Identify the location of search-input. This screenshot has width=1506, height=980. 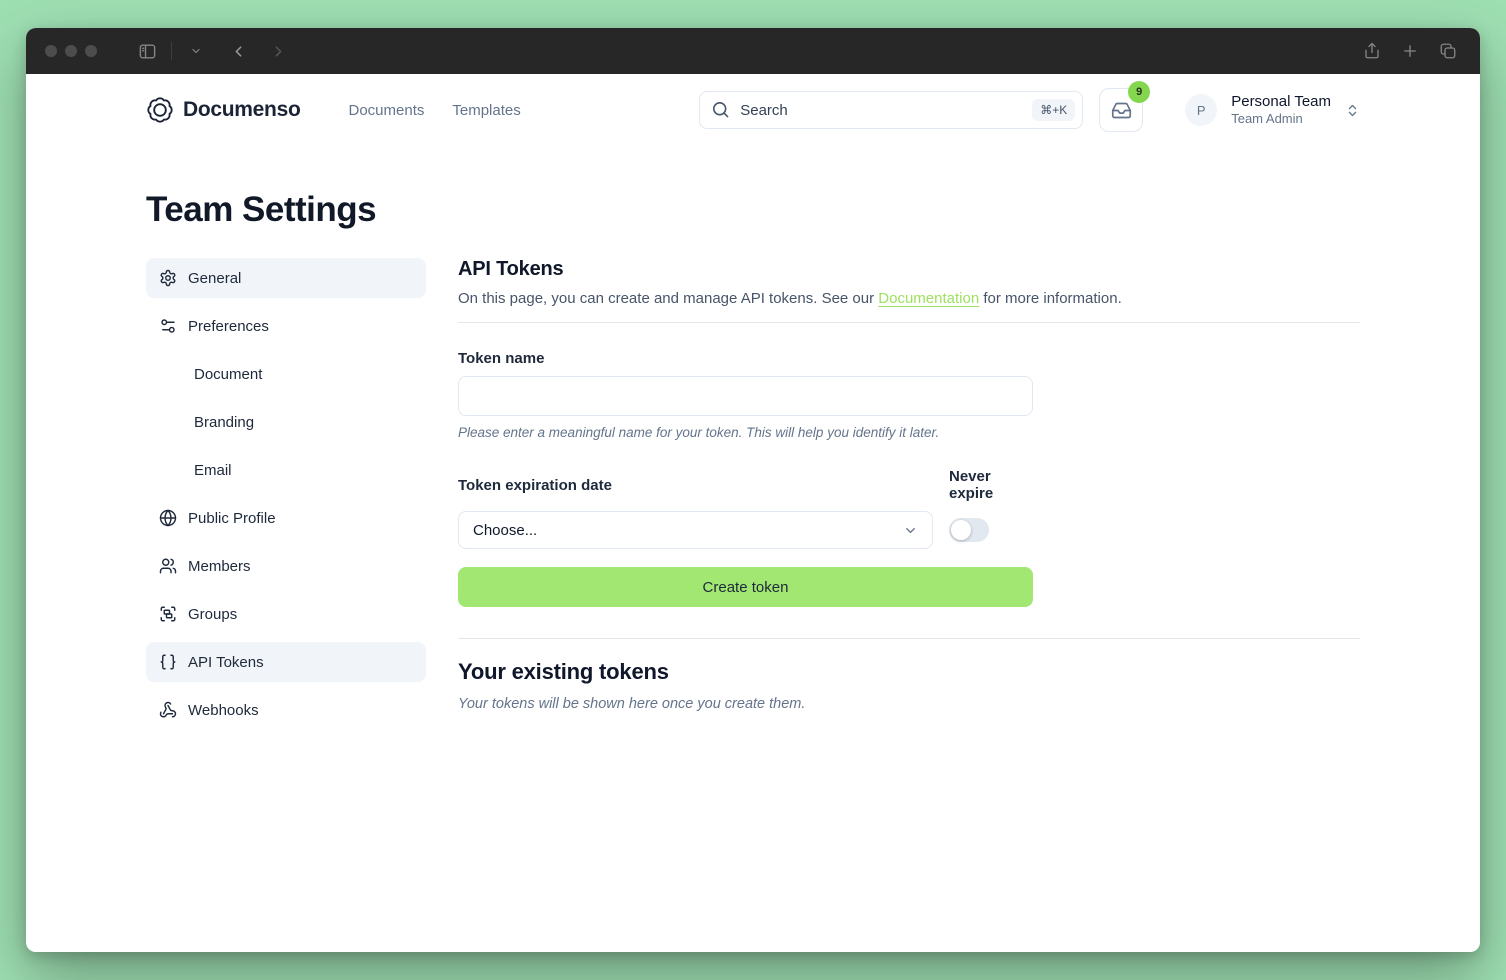
(891, 110).